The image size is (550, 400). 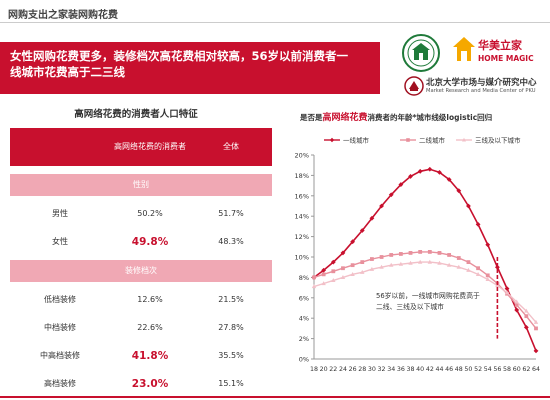 What do you see at coordinates (275, 397) in the screenshot?
I see `footer-divider` at bounding box center [275, 397].